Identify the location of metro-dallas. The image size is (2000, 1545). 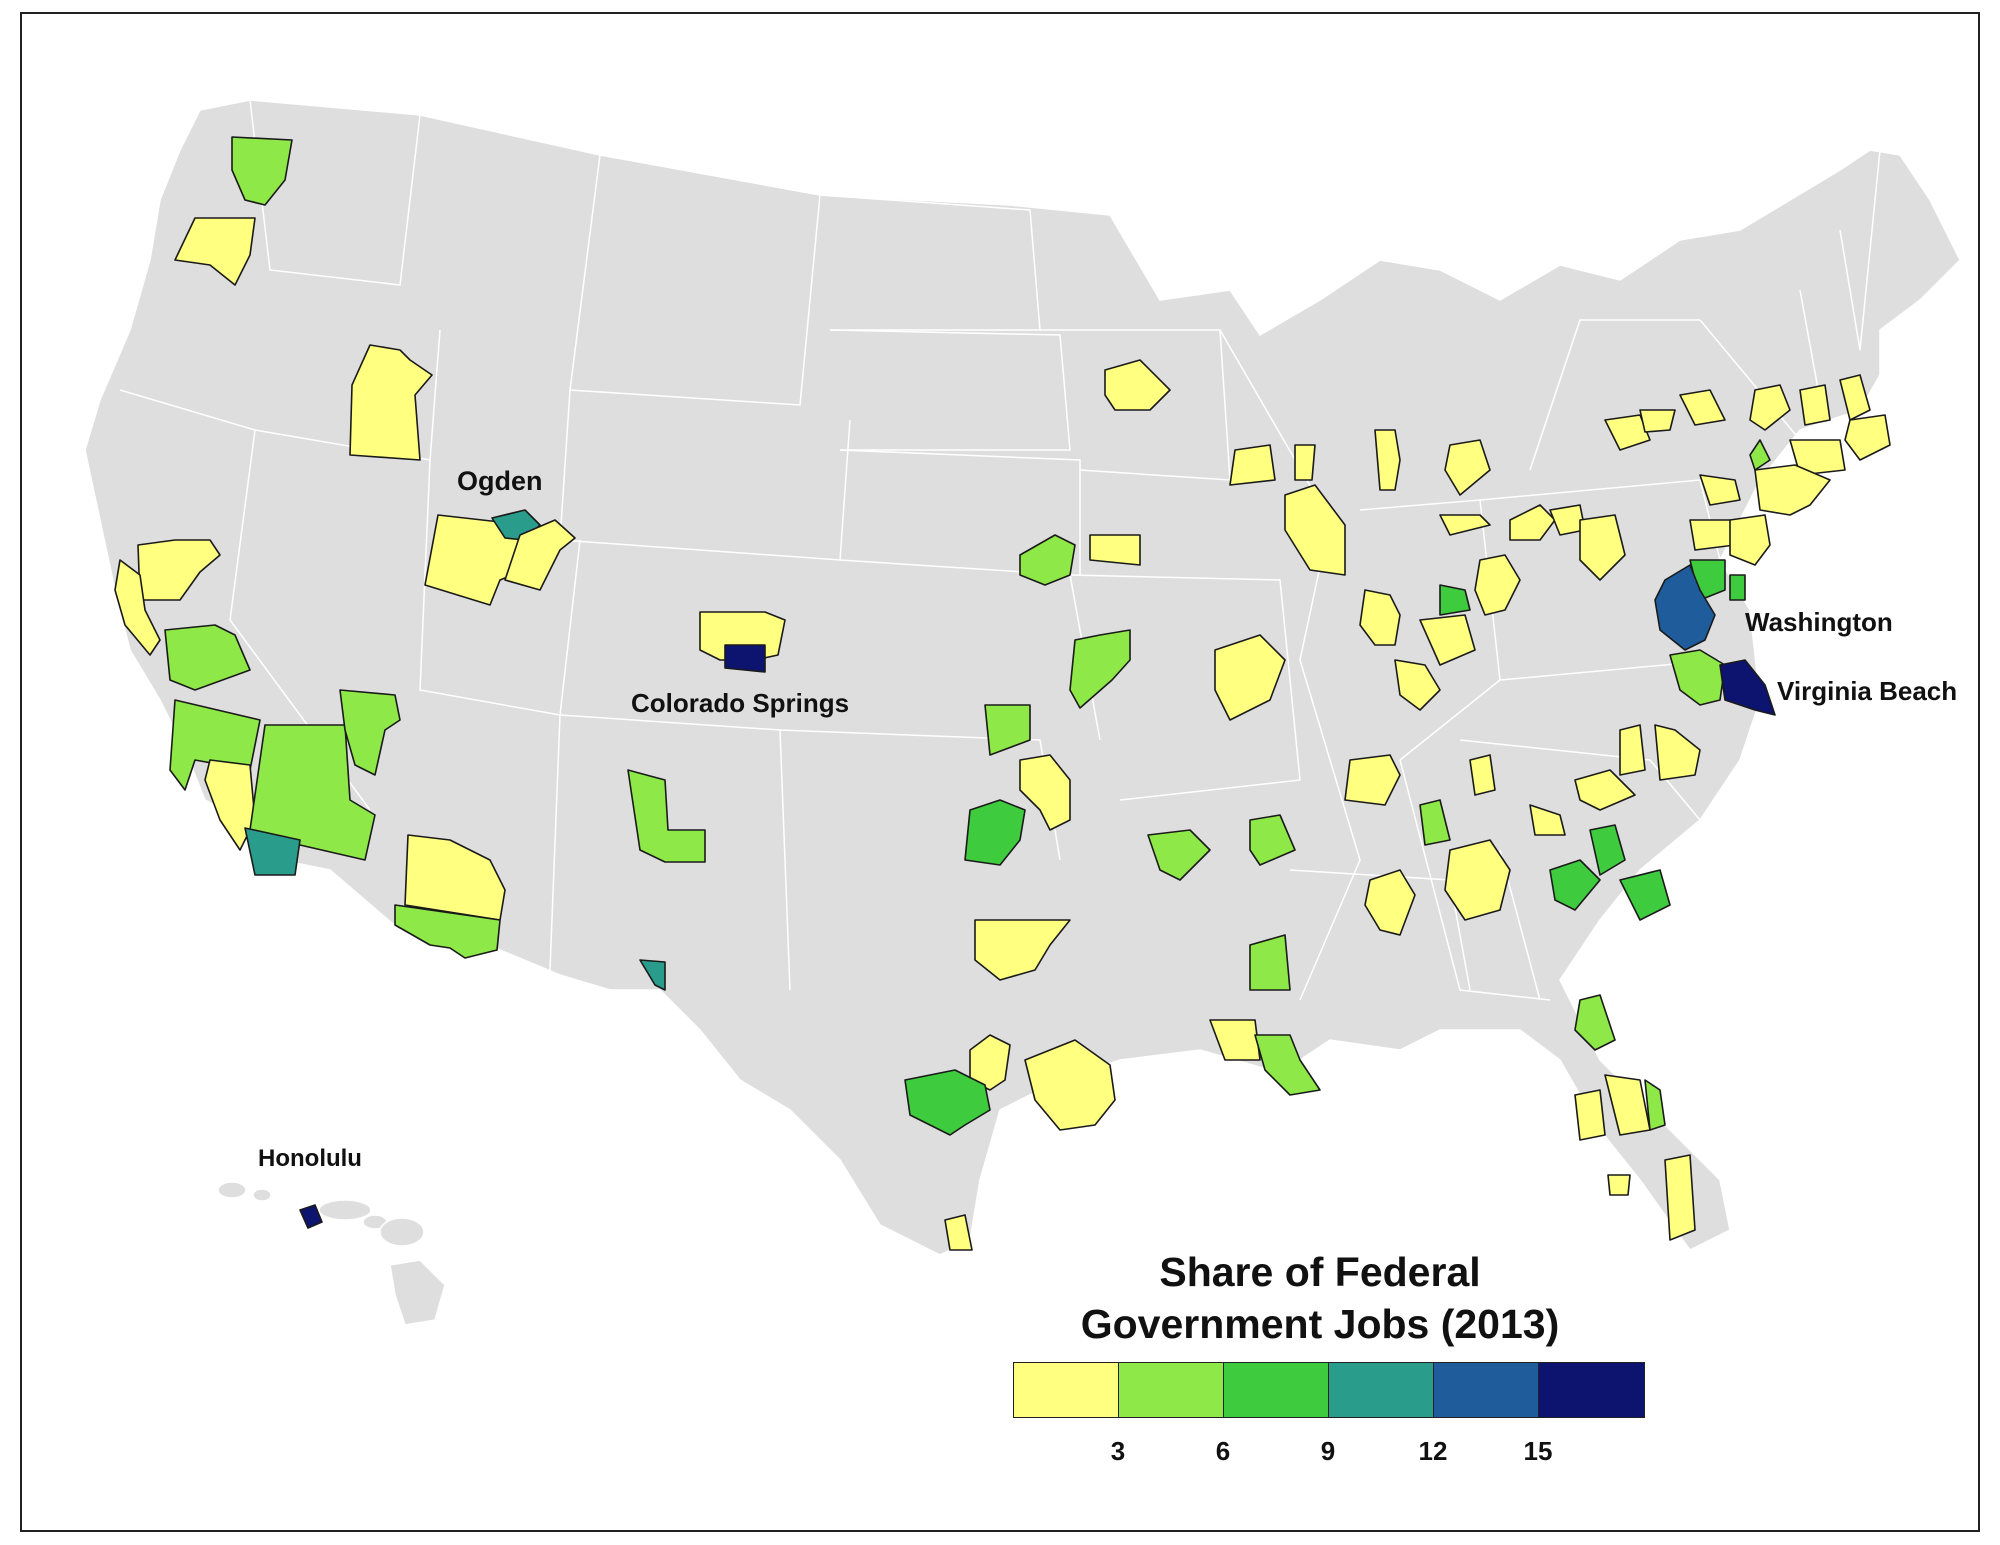
(1022, 950).